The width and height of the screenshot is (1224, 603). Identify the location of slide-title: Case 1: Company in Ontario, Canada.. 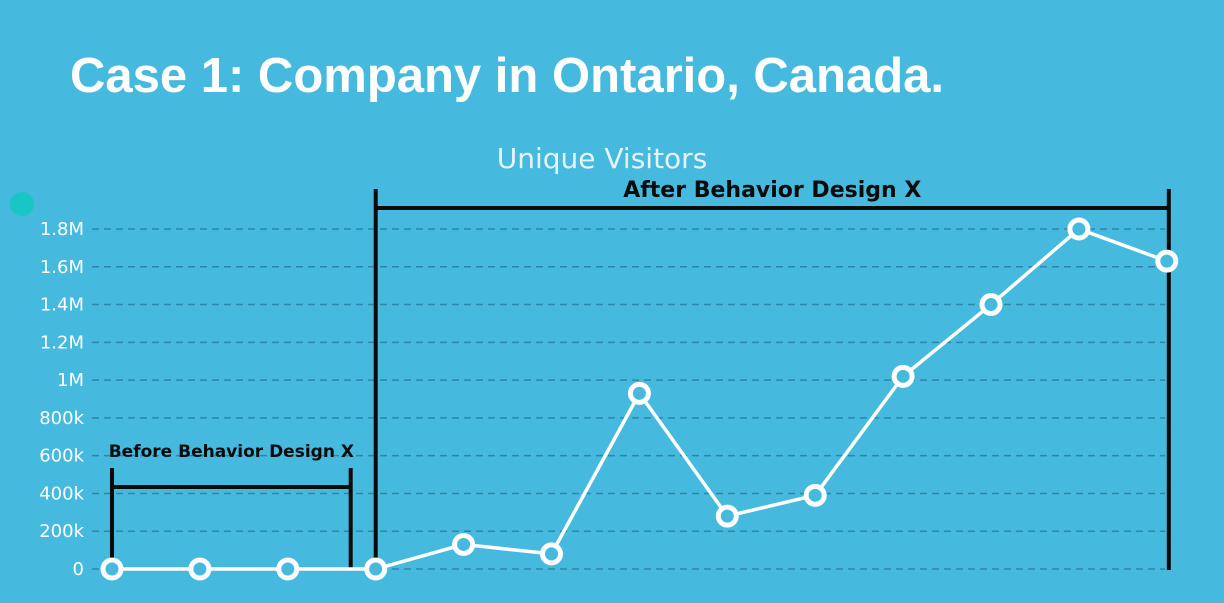
(507, 76).